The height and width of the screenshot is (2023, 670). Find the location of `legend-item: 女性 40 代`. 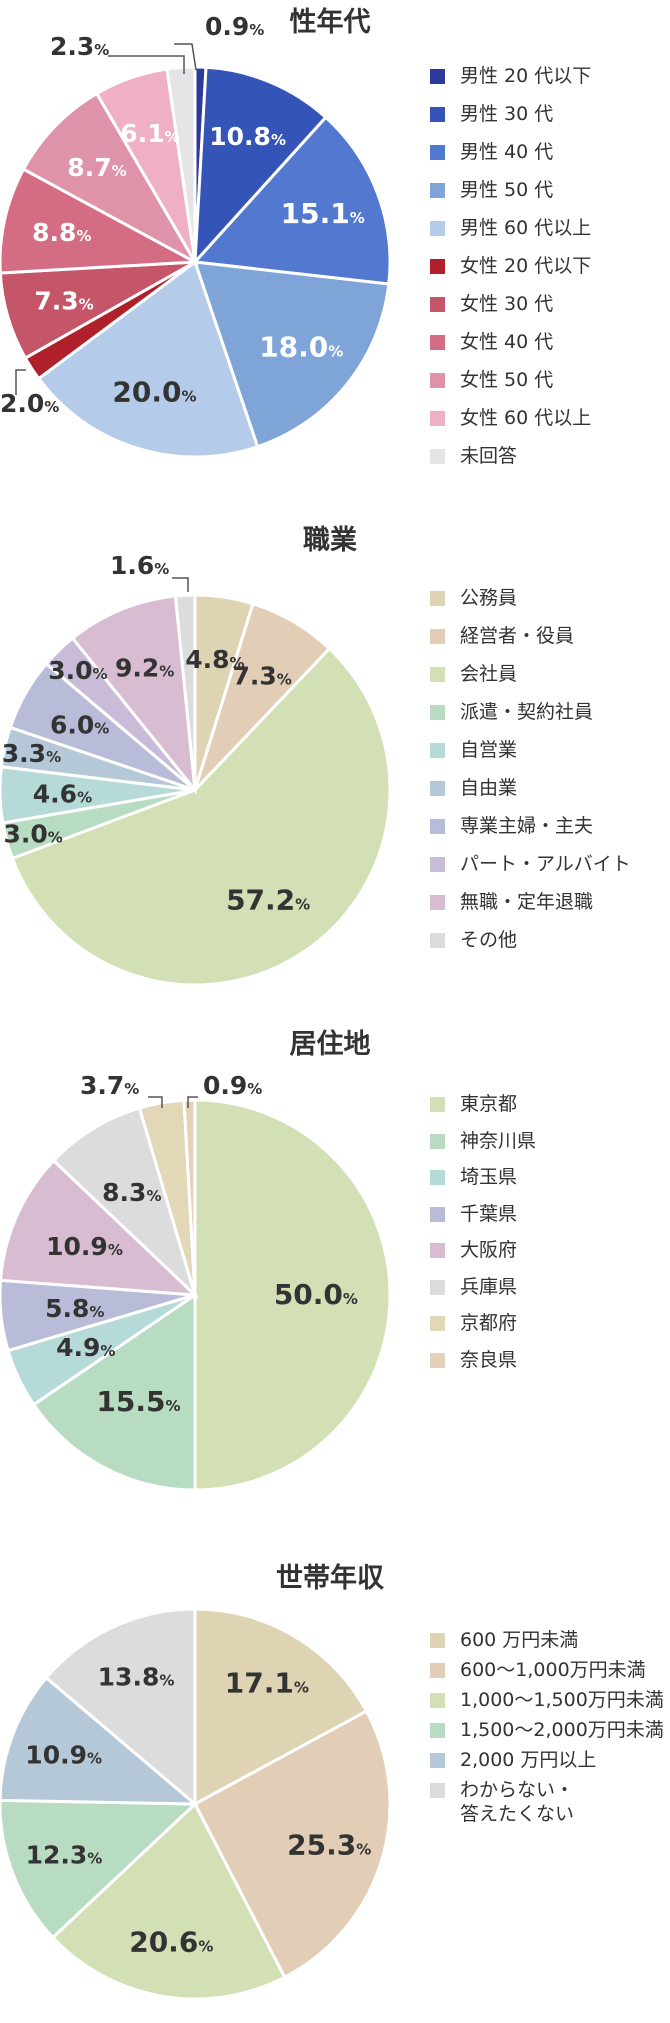

legend-item: 女性 40 代 is located at coordinates (510, 342).